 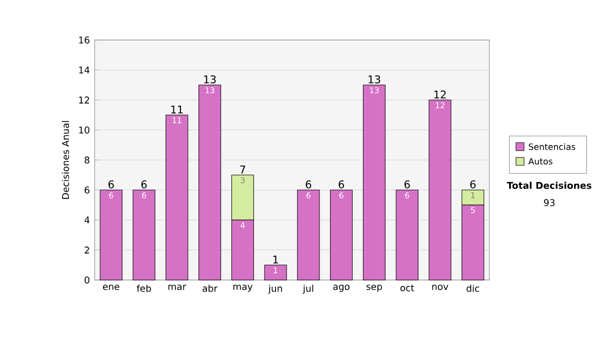 What do you see at coordinates (84, 40) in the screenshot?
I see `y-tick-label: 16` at bounding box center [84, 40].